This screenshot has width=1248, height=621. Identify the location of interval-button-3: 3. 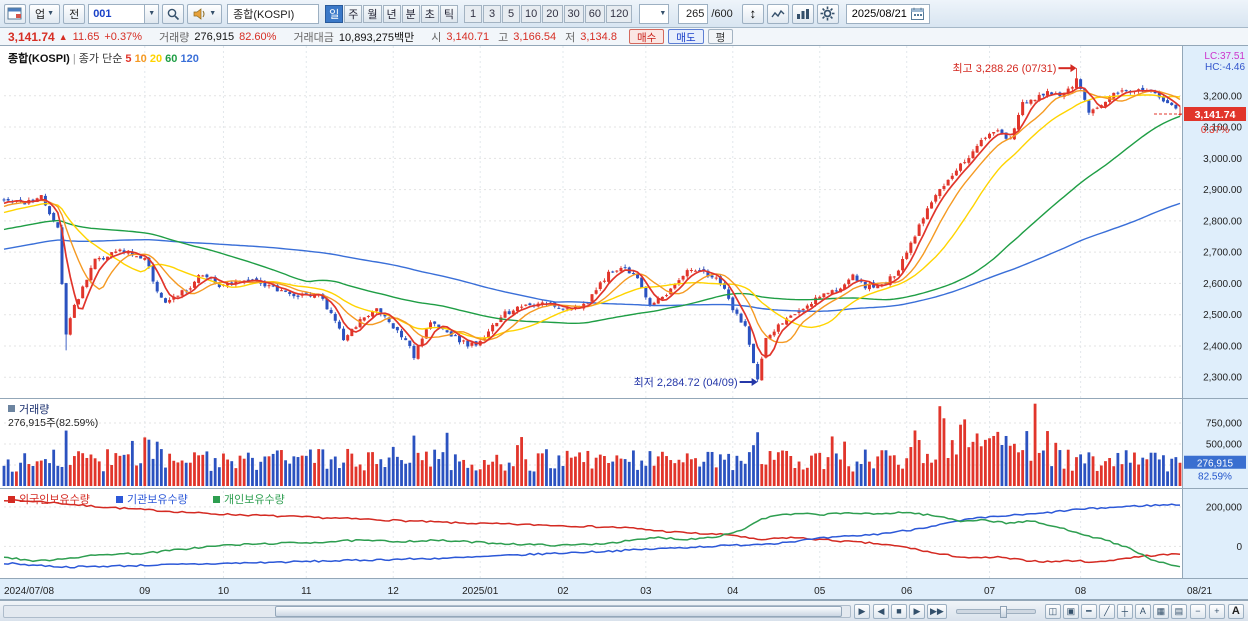
(492, 13).